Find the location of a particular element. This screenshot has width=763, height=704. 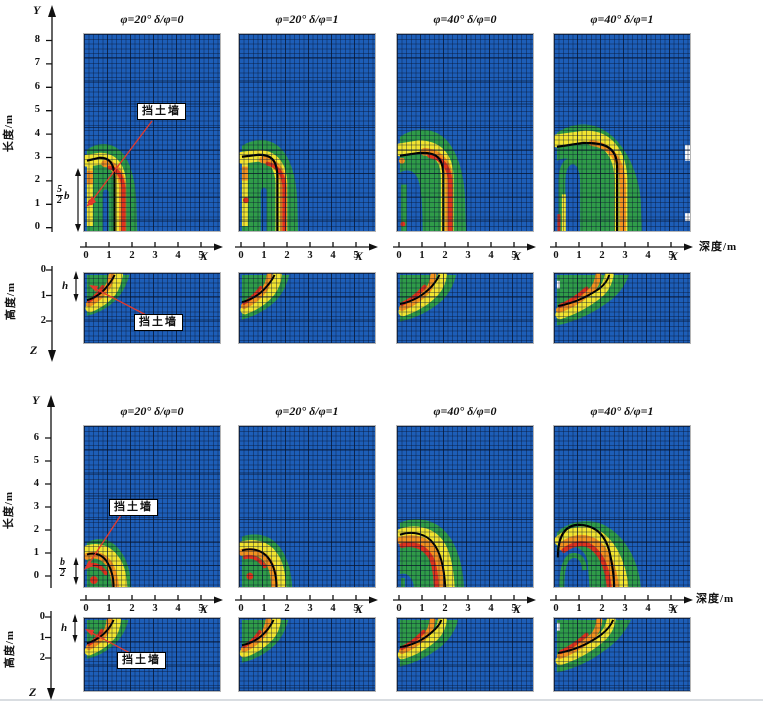

y-axis-label: 长度/m is located at coordinates (9, 133).